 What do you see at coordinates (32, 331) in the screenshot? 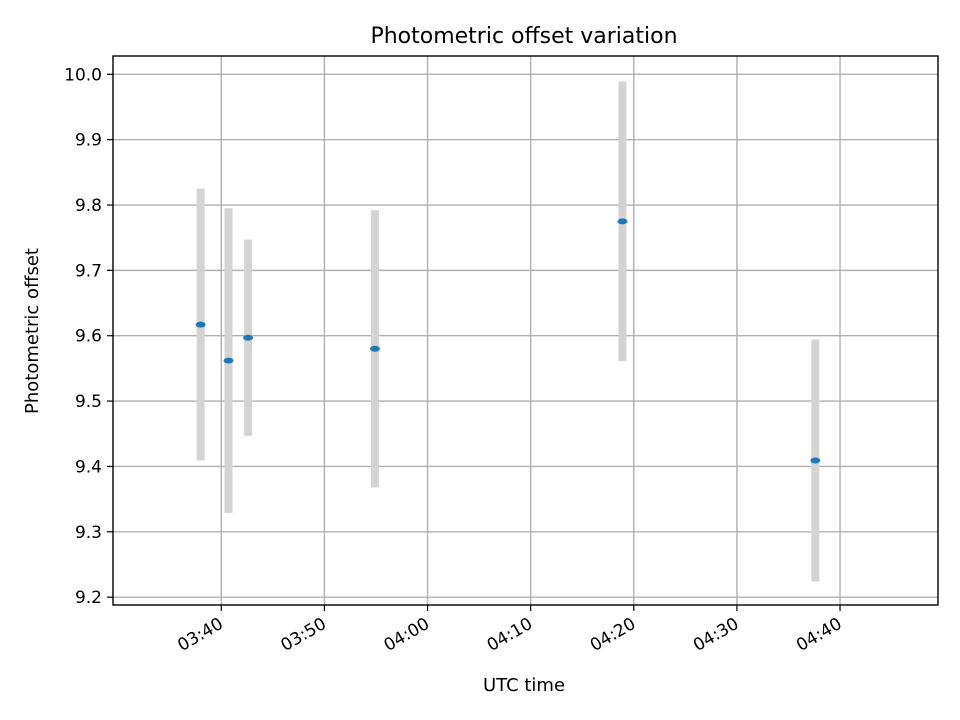
I see `y-axis-label: Photometric offset` at bounding box center [32, 331].